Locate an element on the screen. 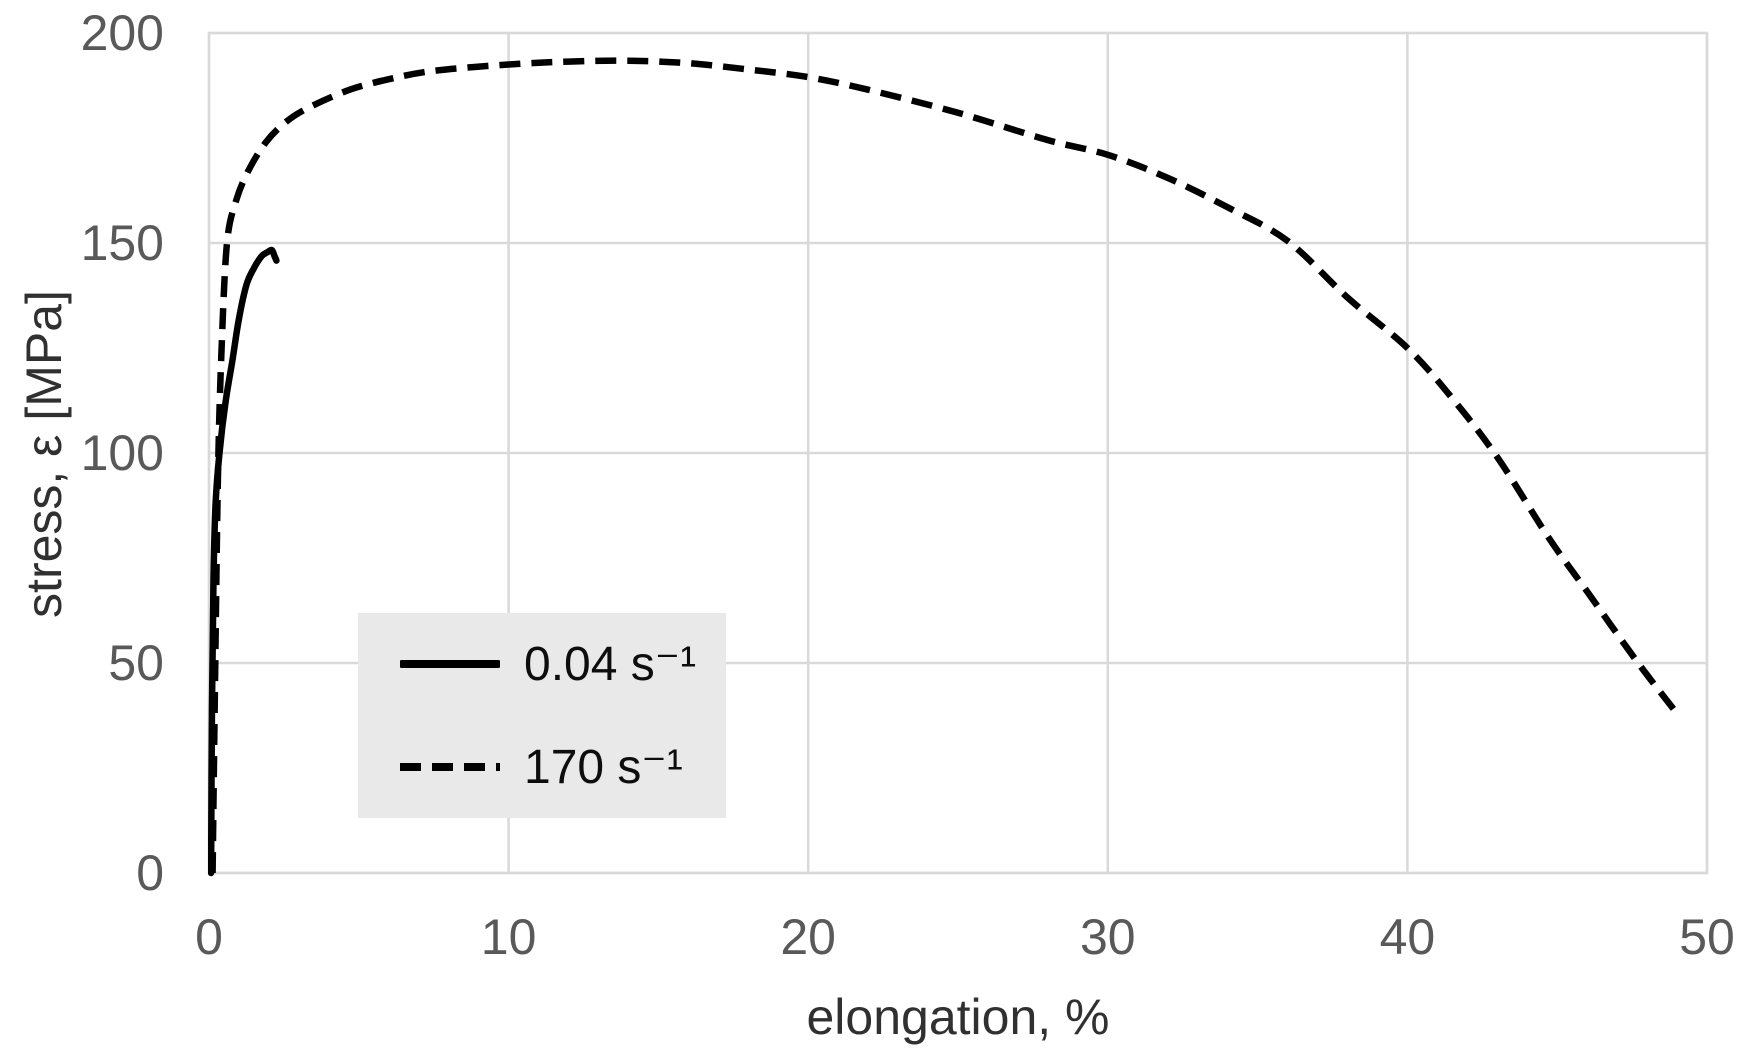 The image size is (1749, 1059). x-tick-label: 40 is located at coordinates (1407, 937).